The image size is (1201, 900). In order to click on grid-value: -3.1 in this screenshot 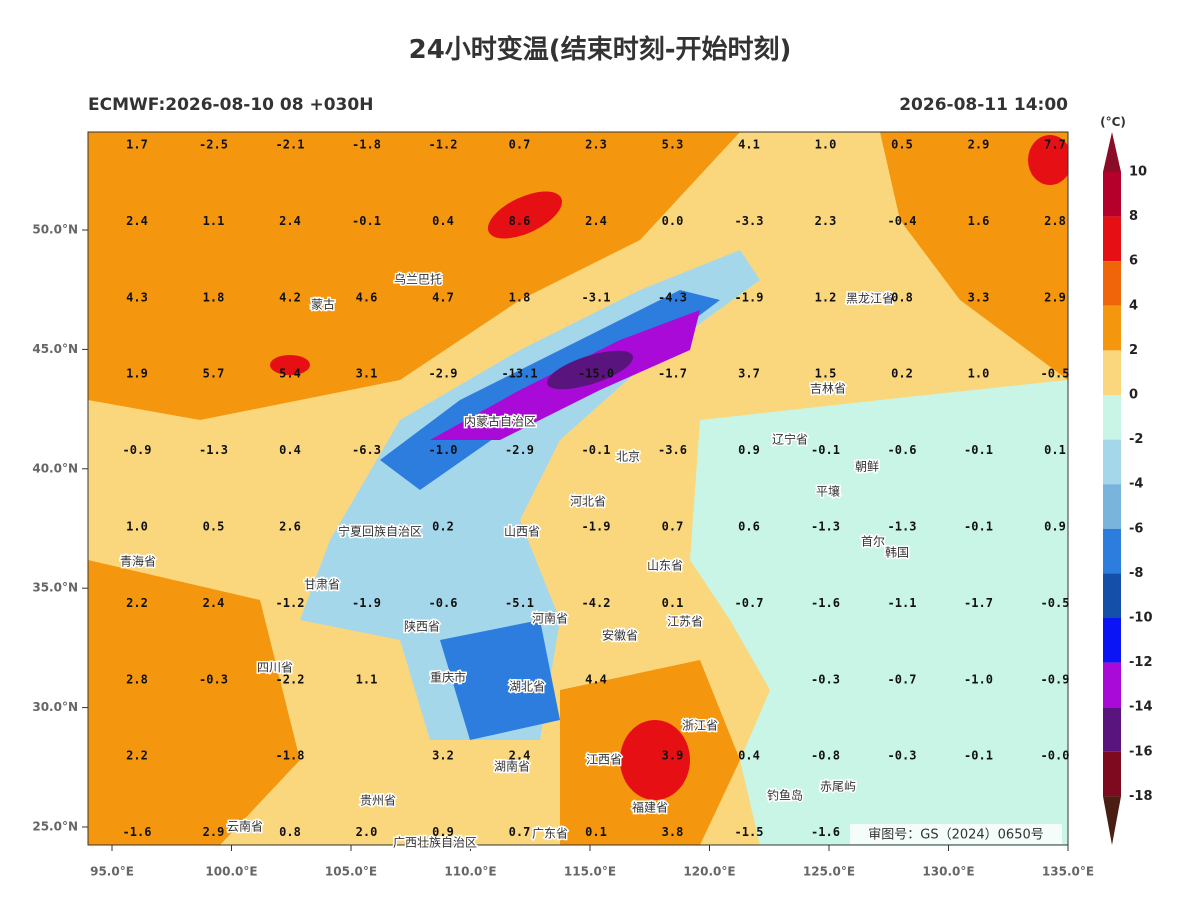, I will do `click(596, 297)`.